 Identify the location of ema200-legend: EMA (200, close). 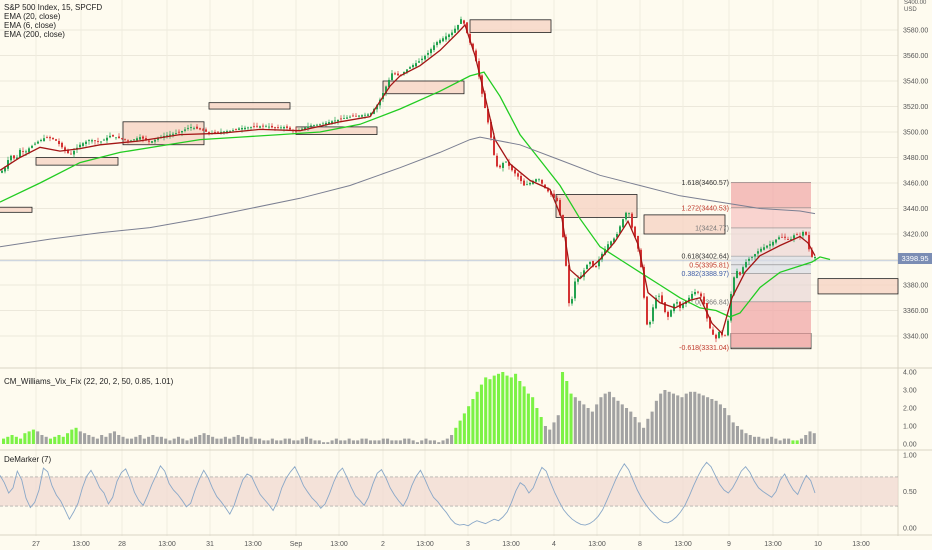
(34, 34).